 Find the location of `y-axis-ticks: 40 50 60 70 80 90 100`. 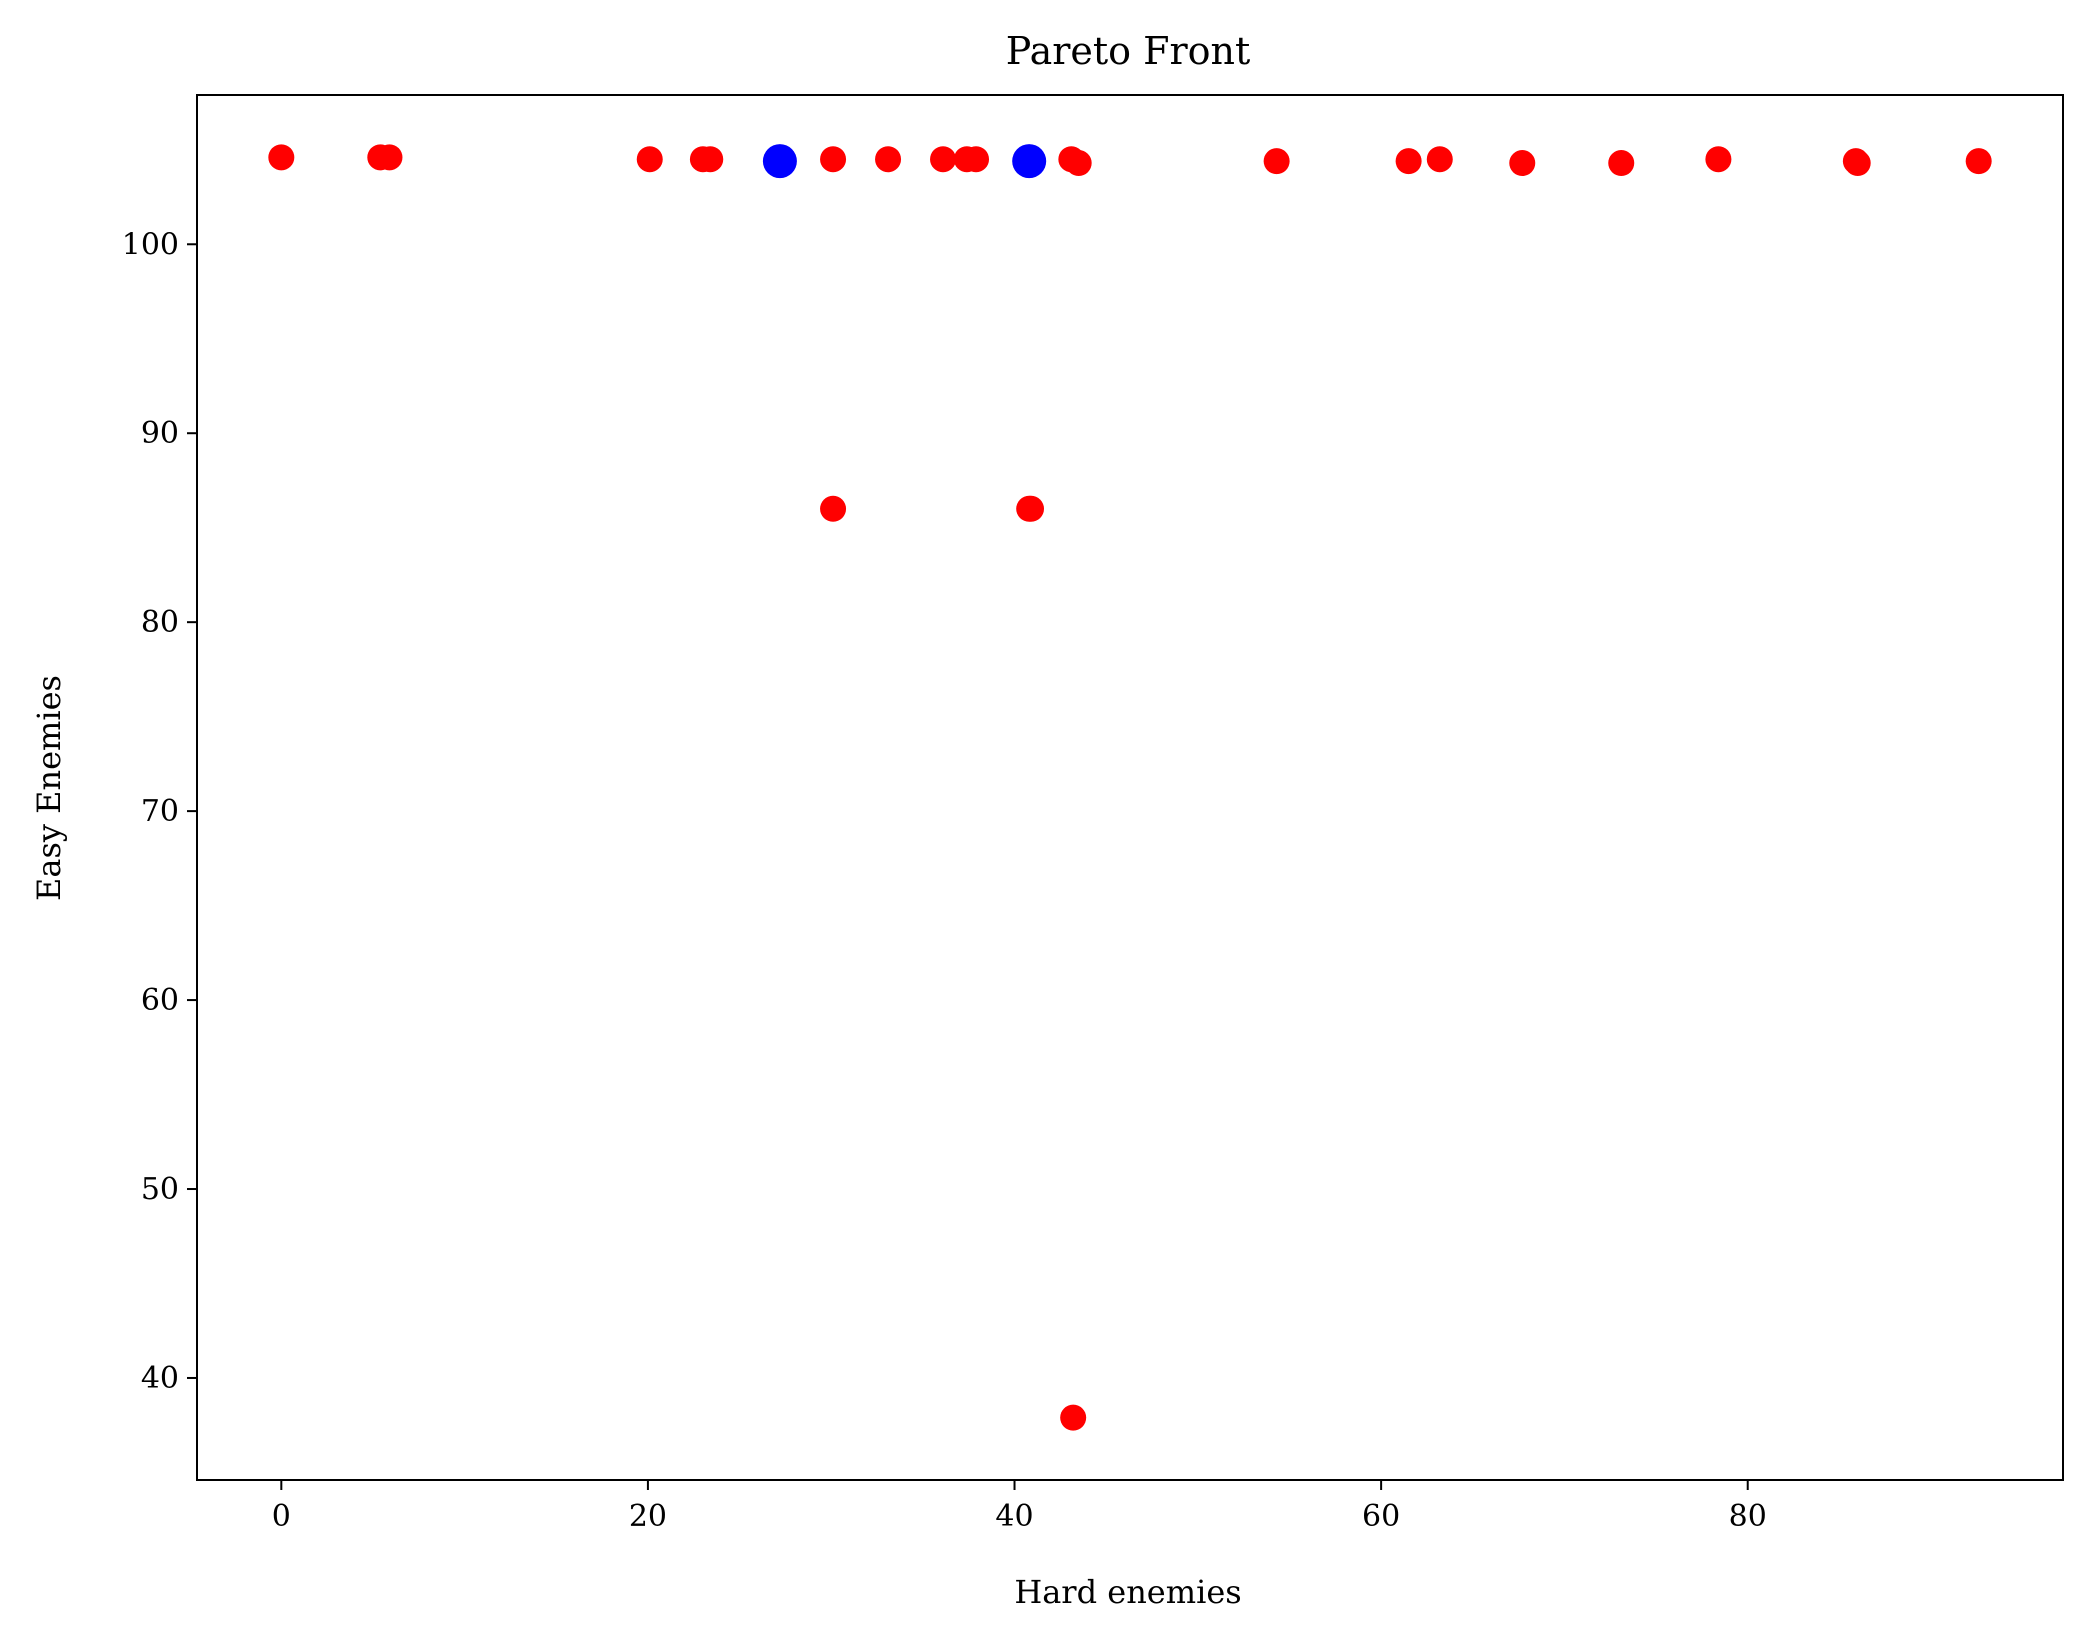

y-axis-ticks: 40 50 60 70 80 90 100 is located at coordinates (159, 811).